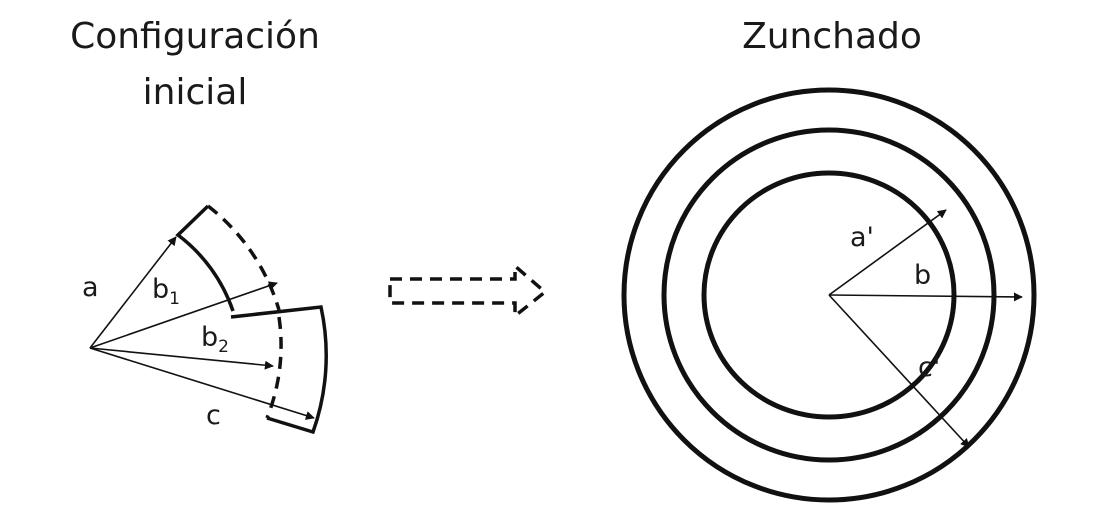 The image size is (1096, 527). I want to click on shrink-fit-title: Zunchado, so click(832, 36).